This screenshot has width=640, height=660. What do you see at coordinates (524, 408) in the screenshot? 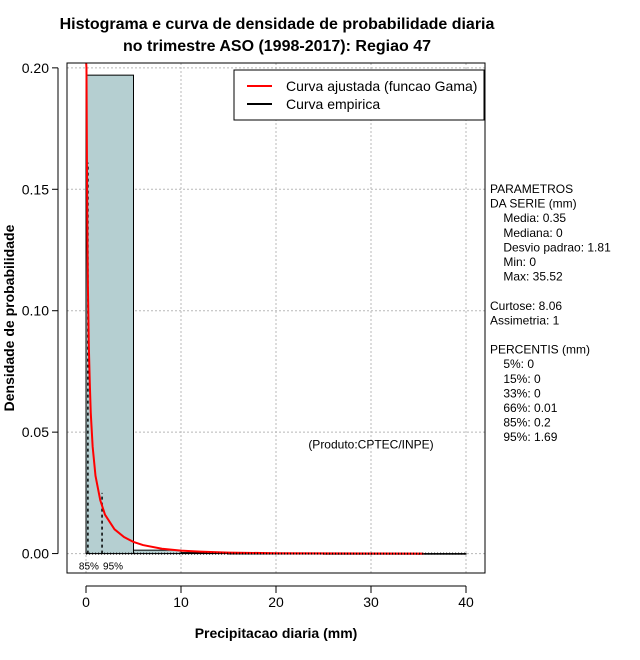
I see `side-panel-line: 66%: 0.01` at bounding box center [524, 408].